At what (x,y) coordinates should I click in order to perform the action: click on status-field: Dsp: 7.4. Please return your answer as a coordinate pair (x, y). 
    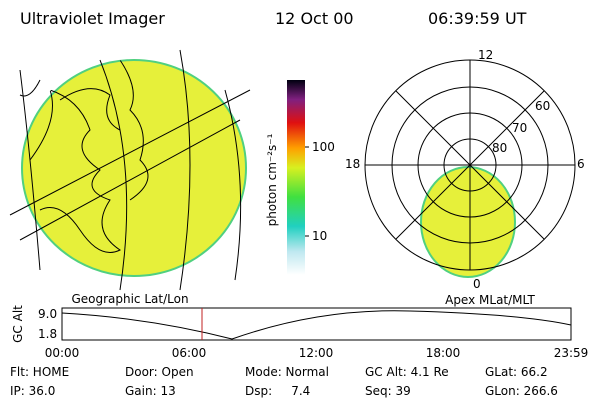
    Looking at the image, I should click on (277, 391).